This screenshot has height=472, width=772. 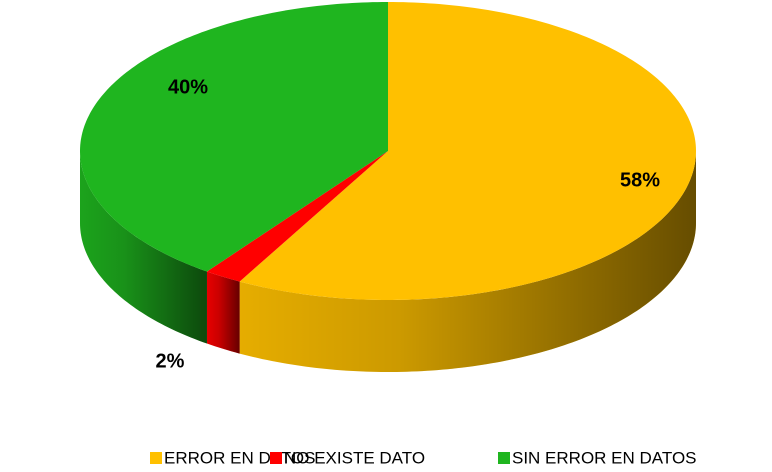 What do you see at coordinates (354, 457) in the screenshot?
I see `legend-label: NO EXISTE DATO` at bounding box center [354, 457].